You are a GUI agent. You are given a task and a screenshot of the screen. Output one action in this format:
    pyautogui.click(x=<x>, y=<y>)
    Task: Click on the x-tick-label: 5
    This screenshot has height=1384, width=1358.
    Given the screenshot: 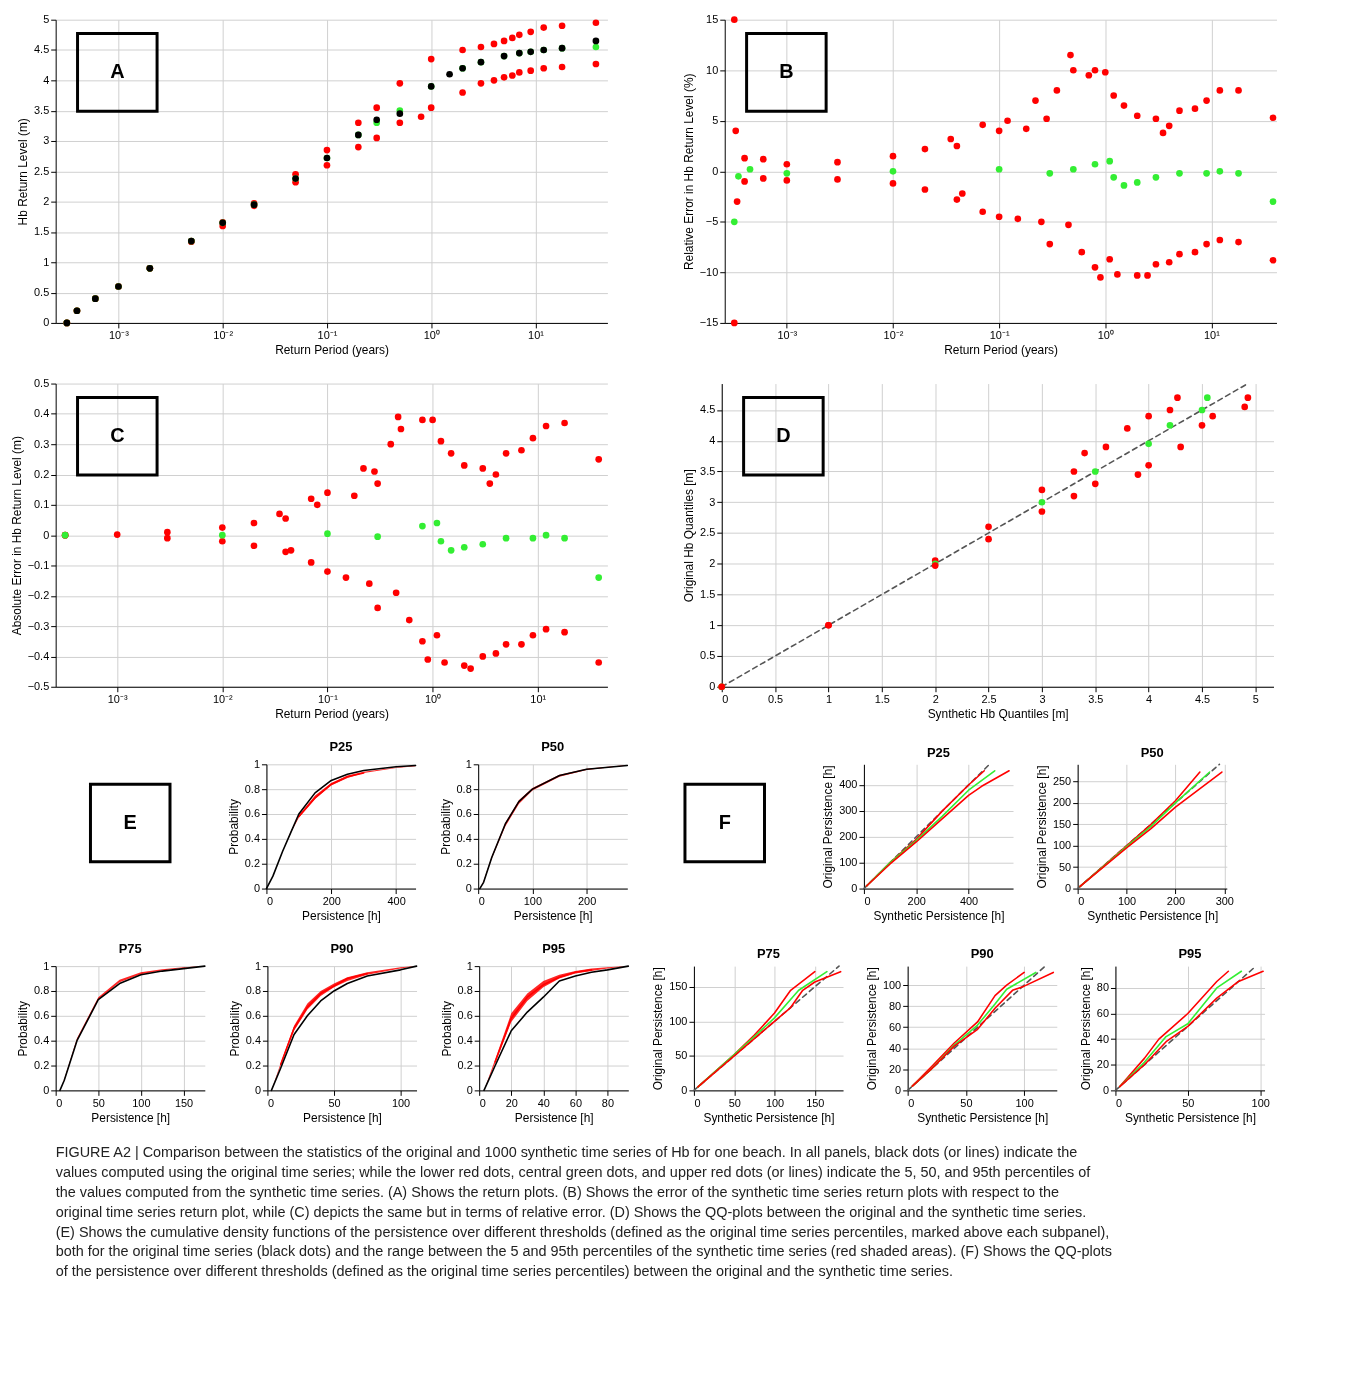 What is the action you would take?
    pyautogui.click(x=1255, y=699)
    